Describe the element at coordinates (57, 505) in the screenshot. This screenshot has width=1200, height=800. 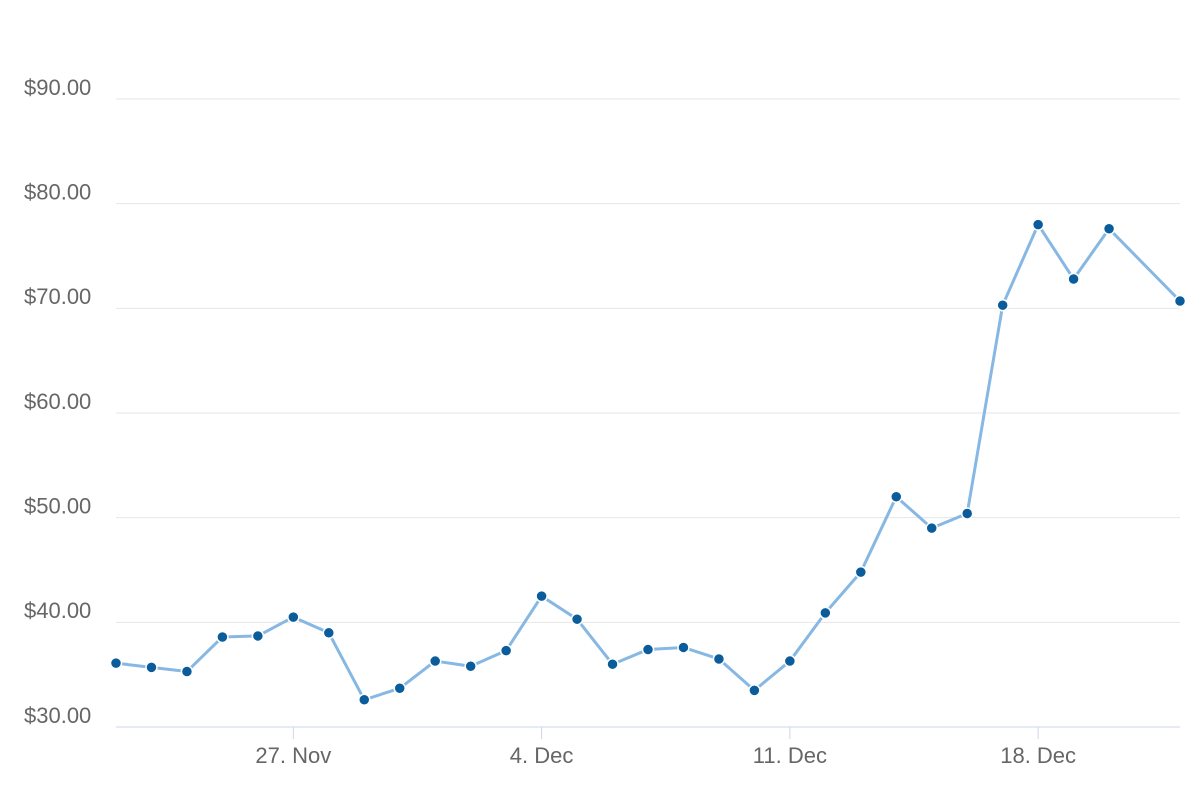
I see `y-tick-label: $50.00` at that location.